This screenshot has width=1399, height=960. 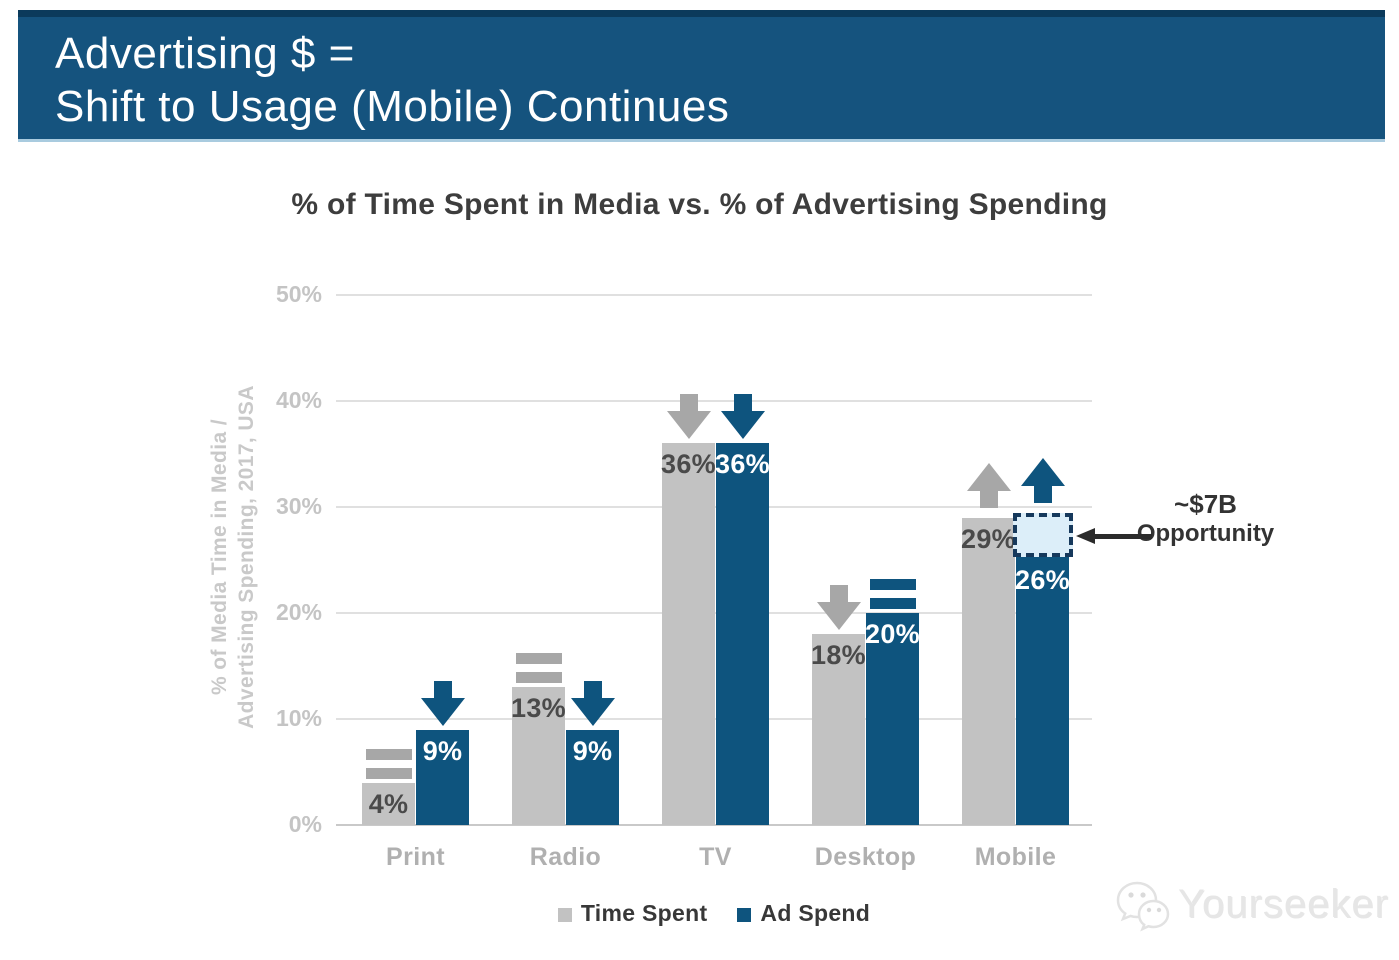 I want to click on trend-down-icon-ad-spend-radio, so click(x=593, y=703).